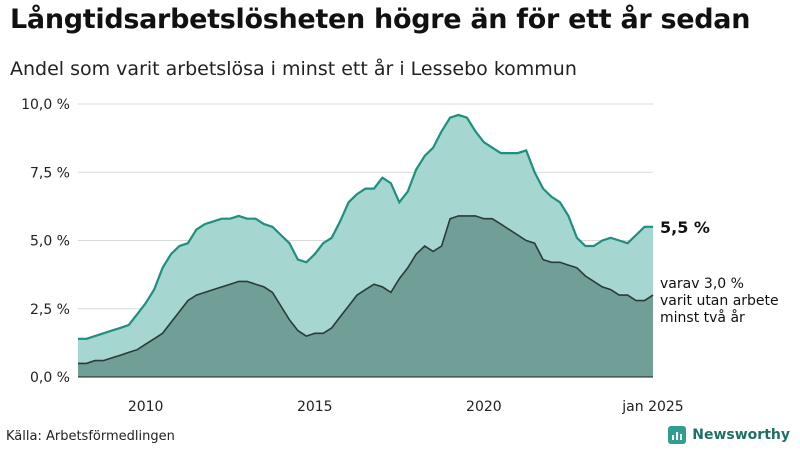 The image size is (800, 450). I want to click on y-tick-label: 10,0 %, so click(45, 105).